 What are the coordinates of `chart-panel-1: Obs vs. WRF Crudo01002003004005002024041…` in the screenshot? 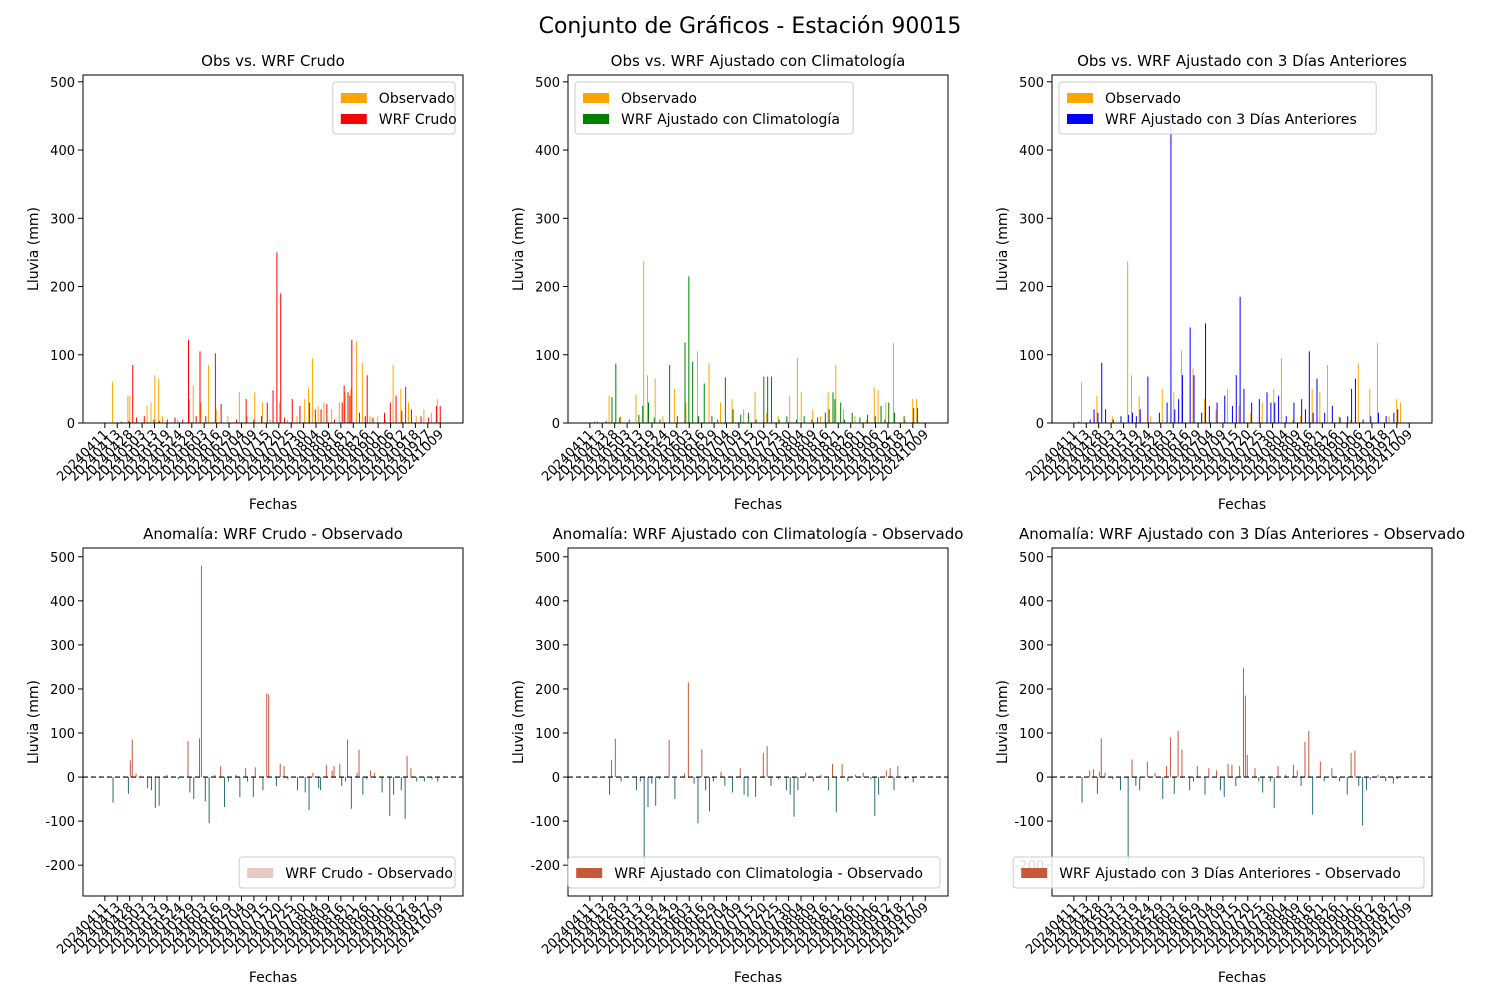 It's located at (245, 282).